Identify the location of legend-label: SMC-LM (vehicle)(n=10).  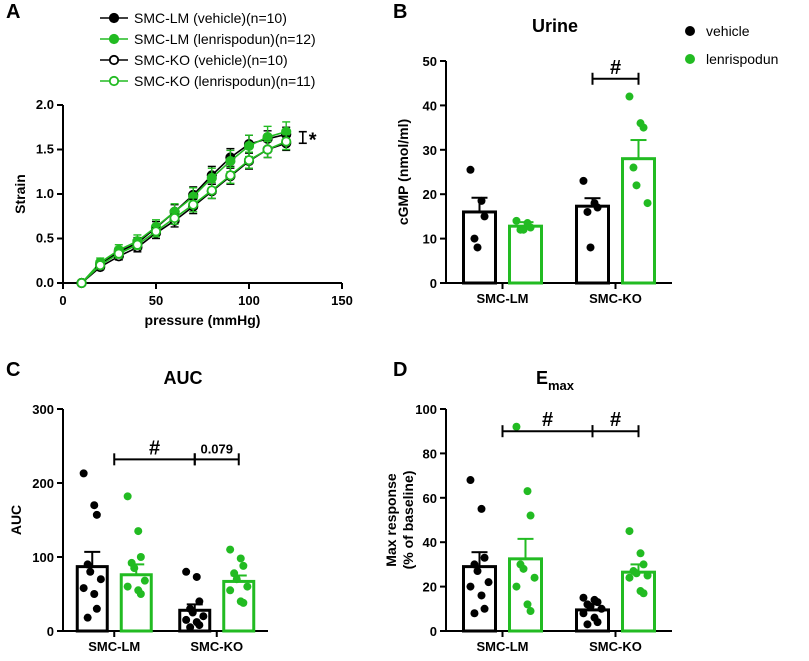
(210, 18).